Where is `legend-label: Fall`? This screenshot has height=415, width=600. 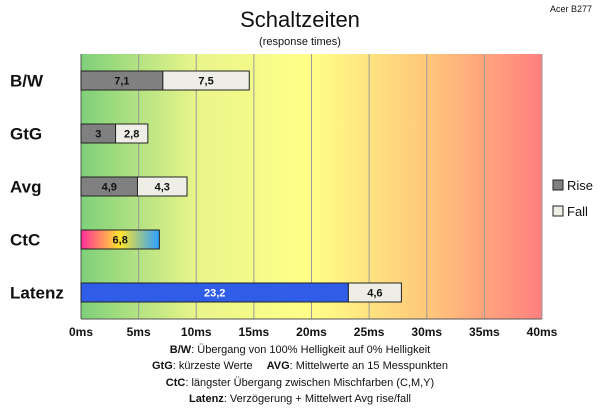
legend-label: Fall is located at coordinates (577, 211).